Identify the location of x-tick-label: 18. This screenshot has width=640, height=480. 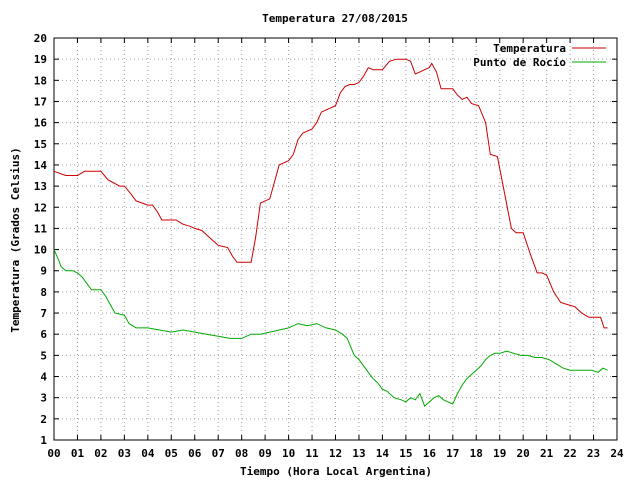
(476, 453).